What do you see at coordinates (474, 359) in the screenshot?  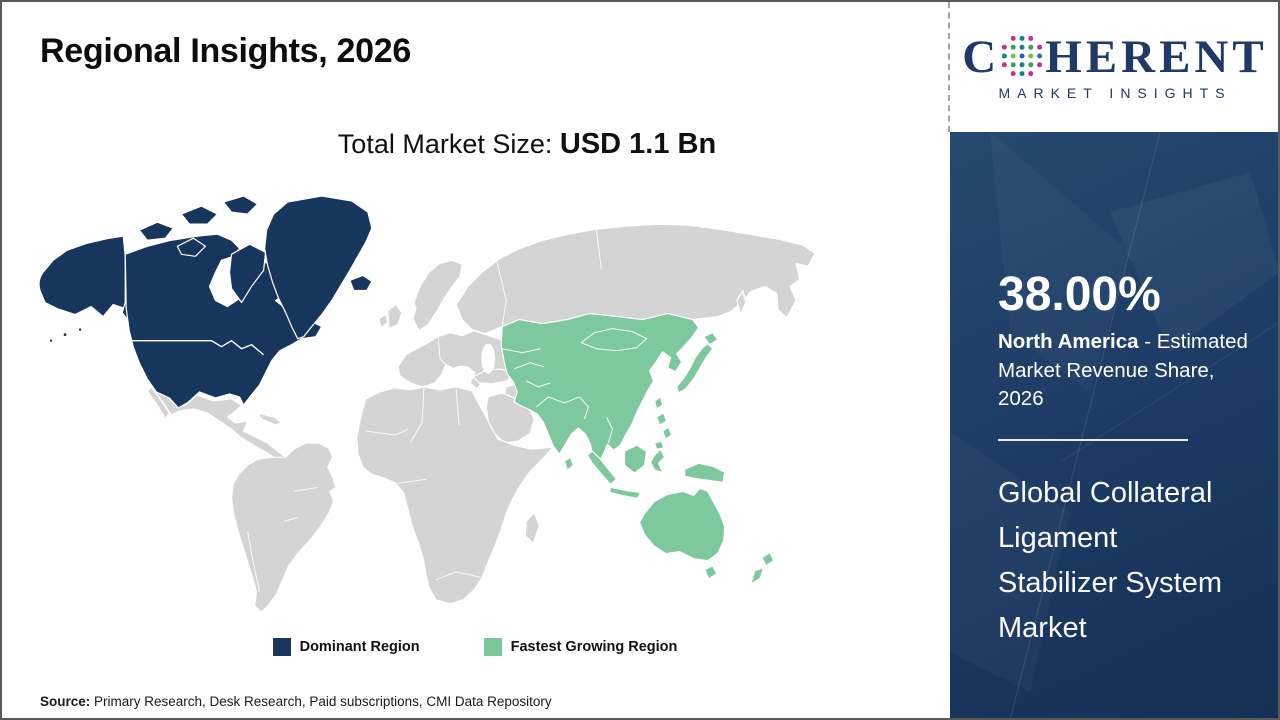 I see `map-seas` at bounding box center [474, 359].